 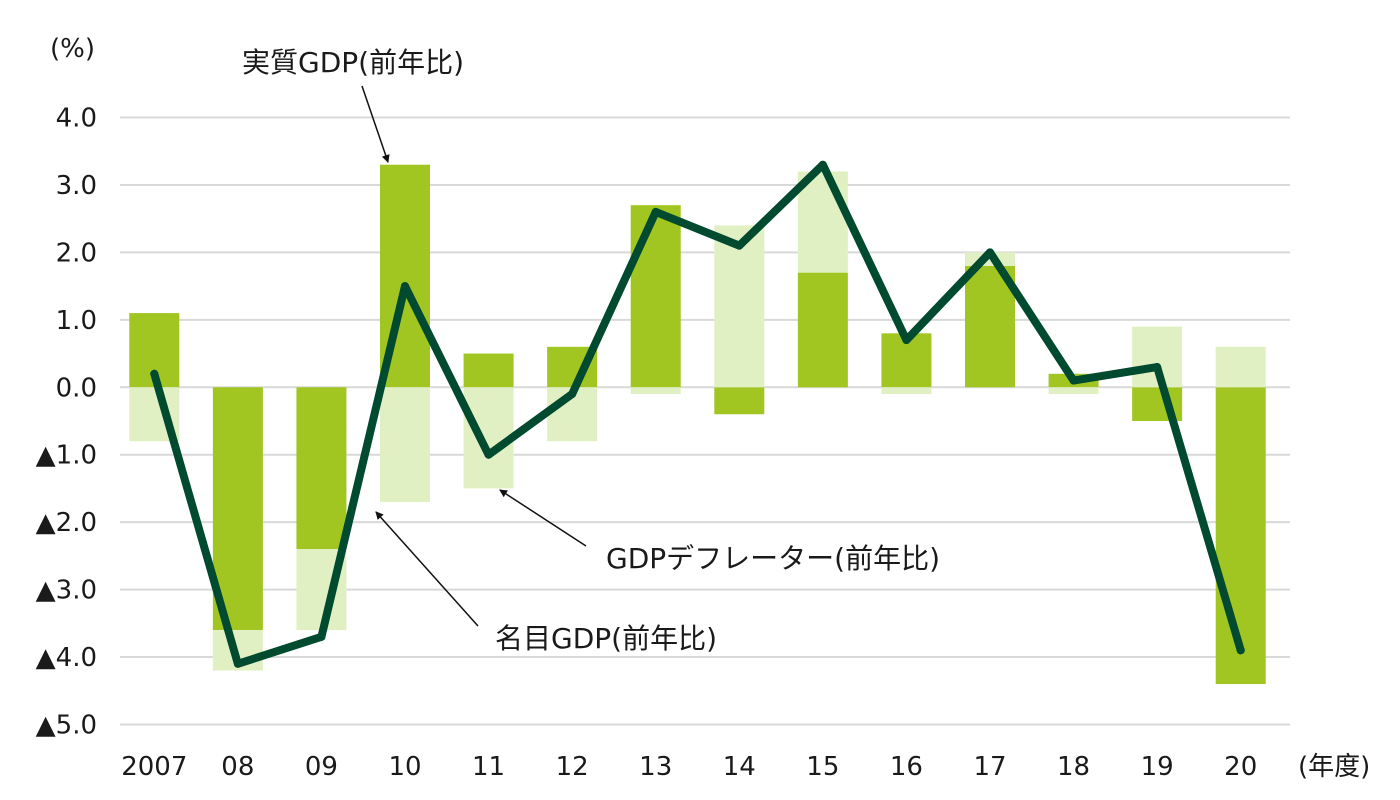 What do you see at coordinates (1073, 767) in the screenshot?
I see `x-tick-label: 18` at bounding box center [1073, 767].